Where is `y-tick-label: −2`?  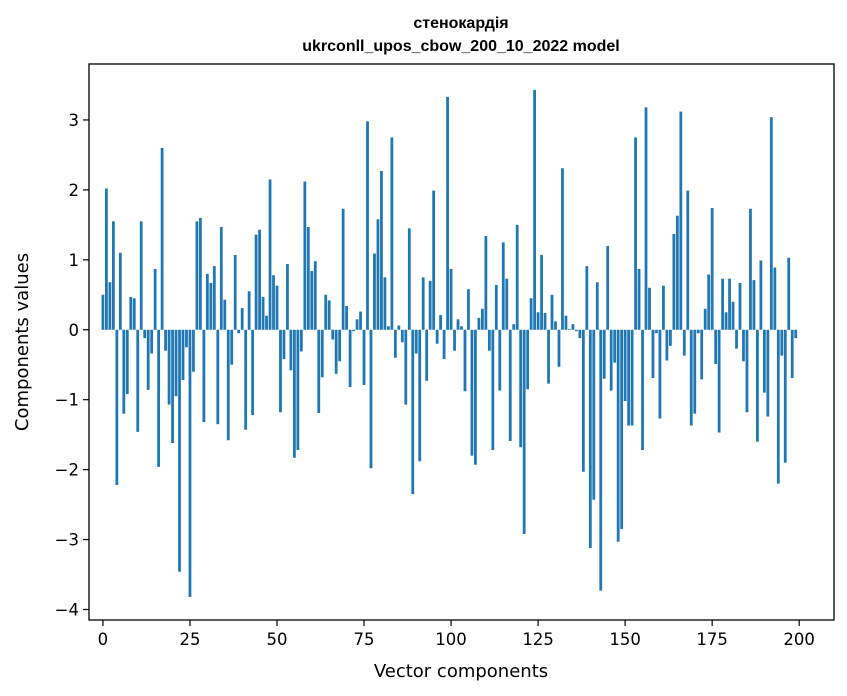
y-tick-label: −2 is located at coordinates (67, 470).